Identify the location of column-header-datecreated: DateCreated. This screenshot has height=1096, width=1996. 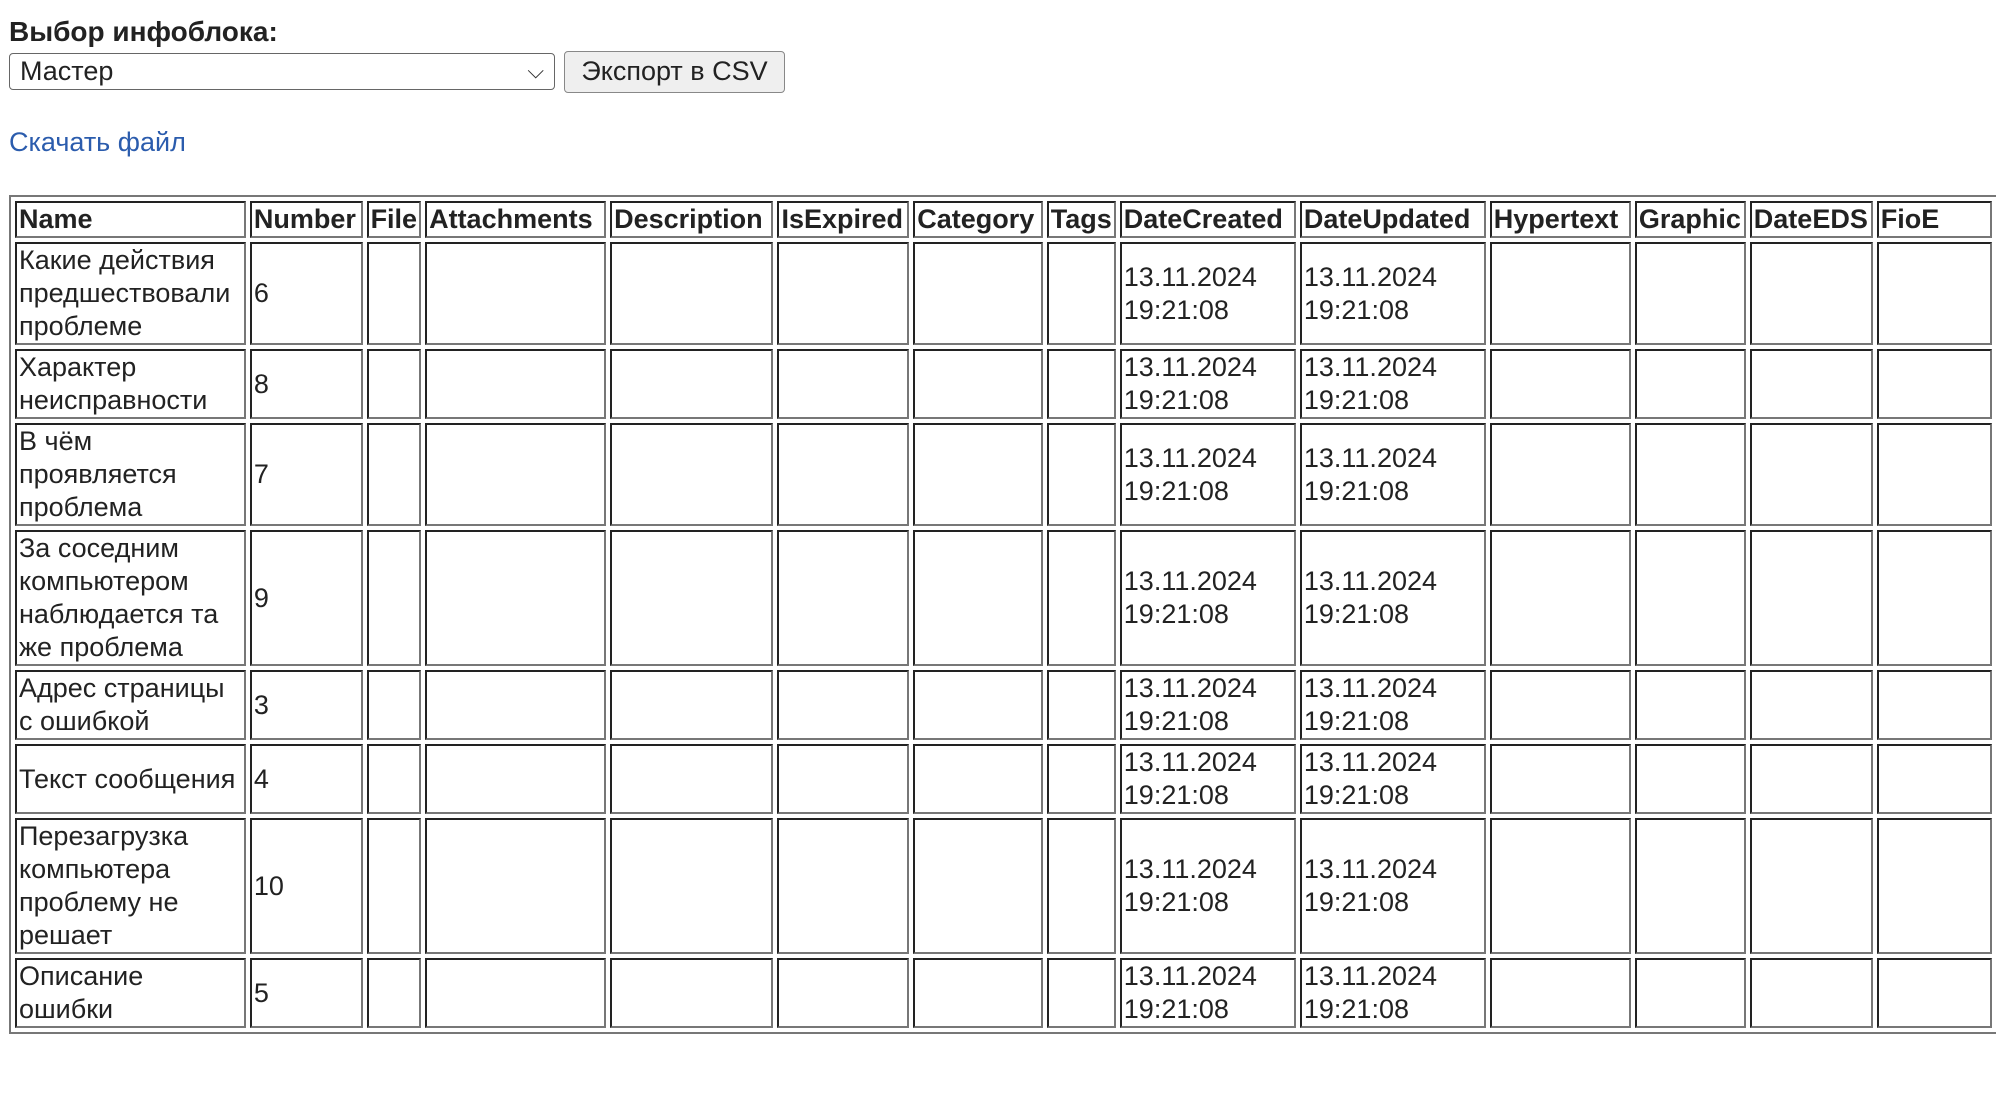
(1207, 219).